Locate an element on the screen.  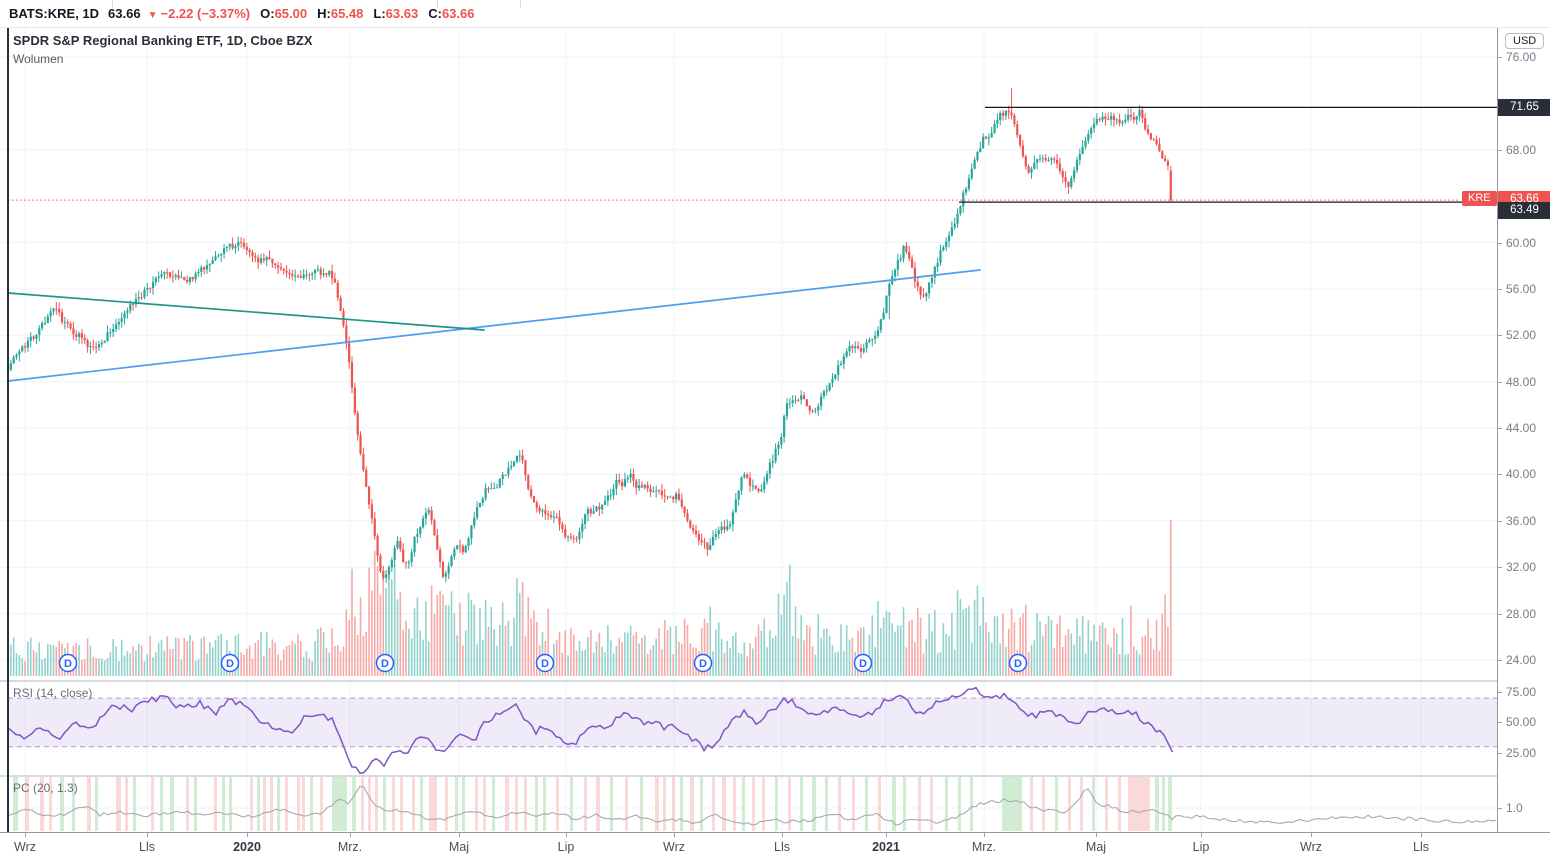
price-change: ▼ −2.22 (−3.37%) is located at coordinates (199, 13).